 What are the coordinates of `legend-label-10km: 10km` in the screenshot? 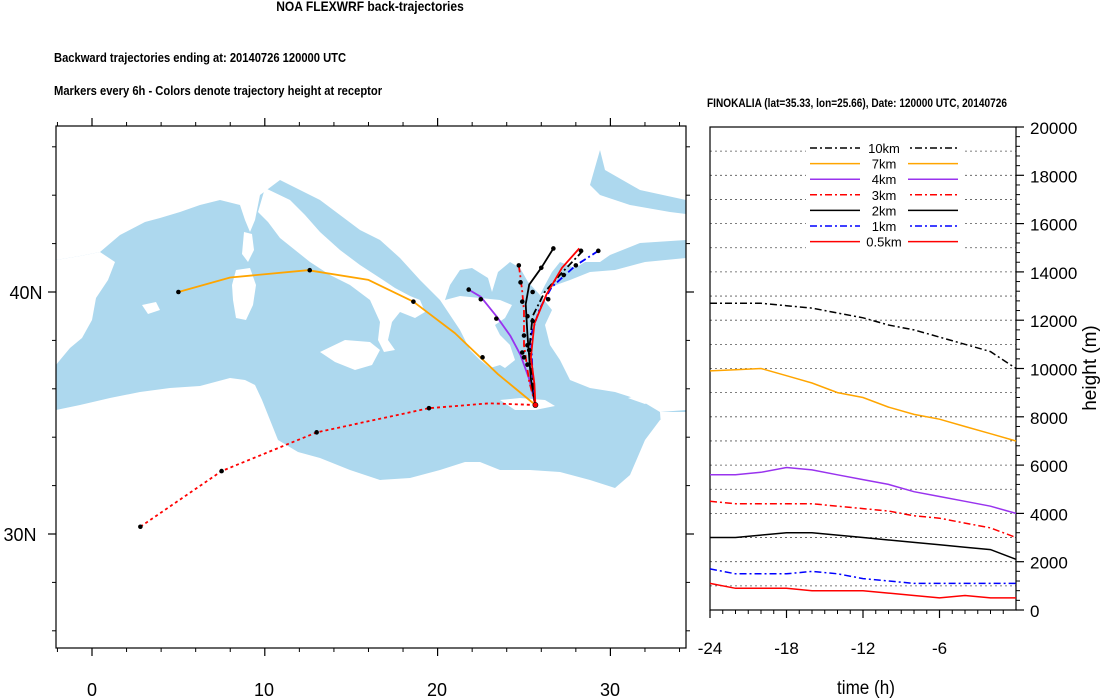 It's located at (884, 148).